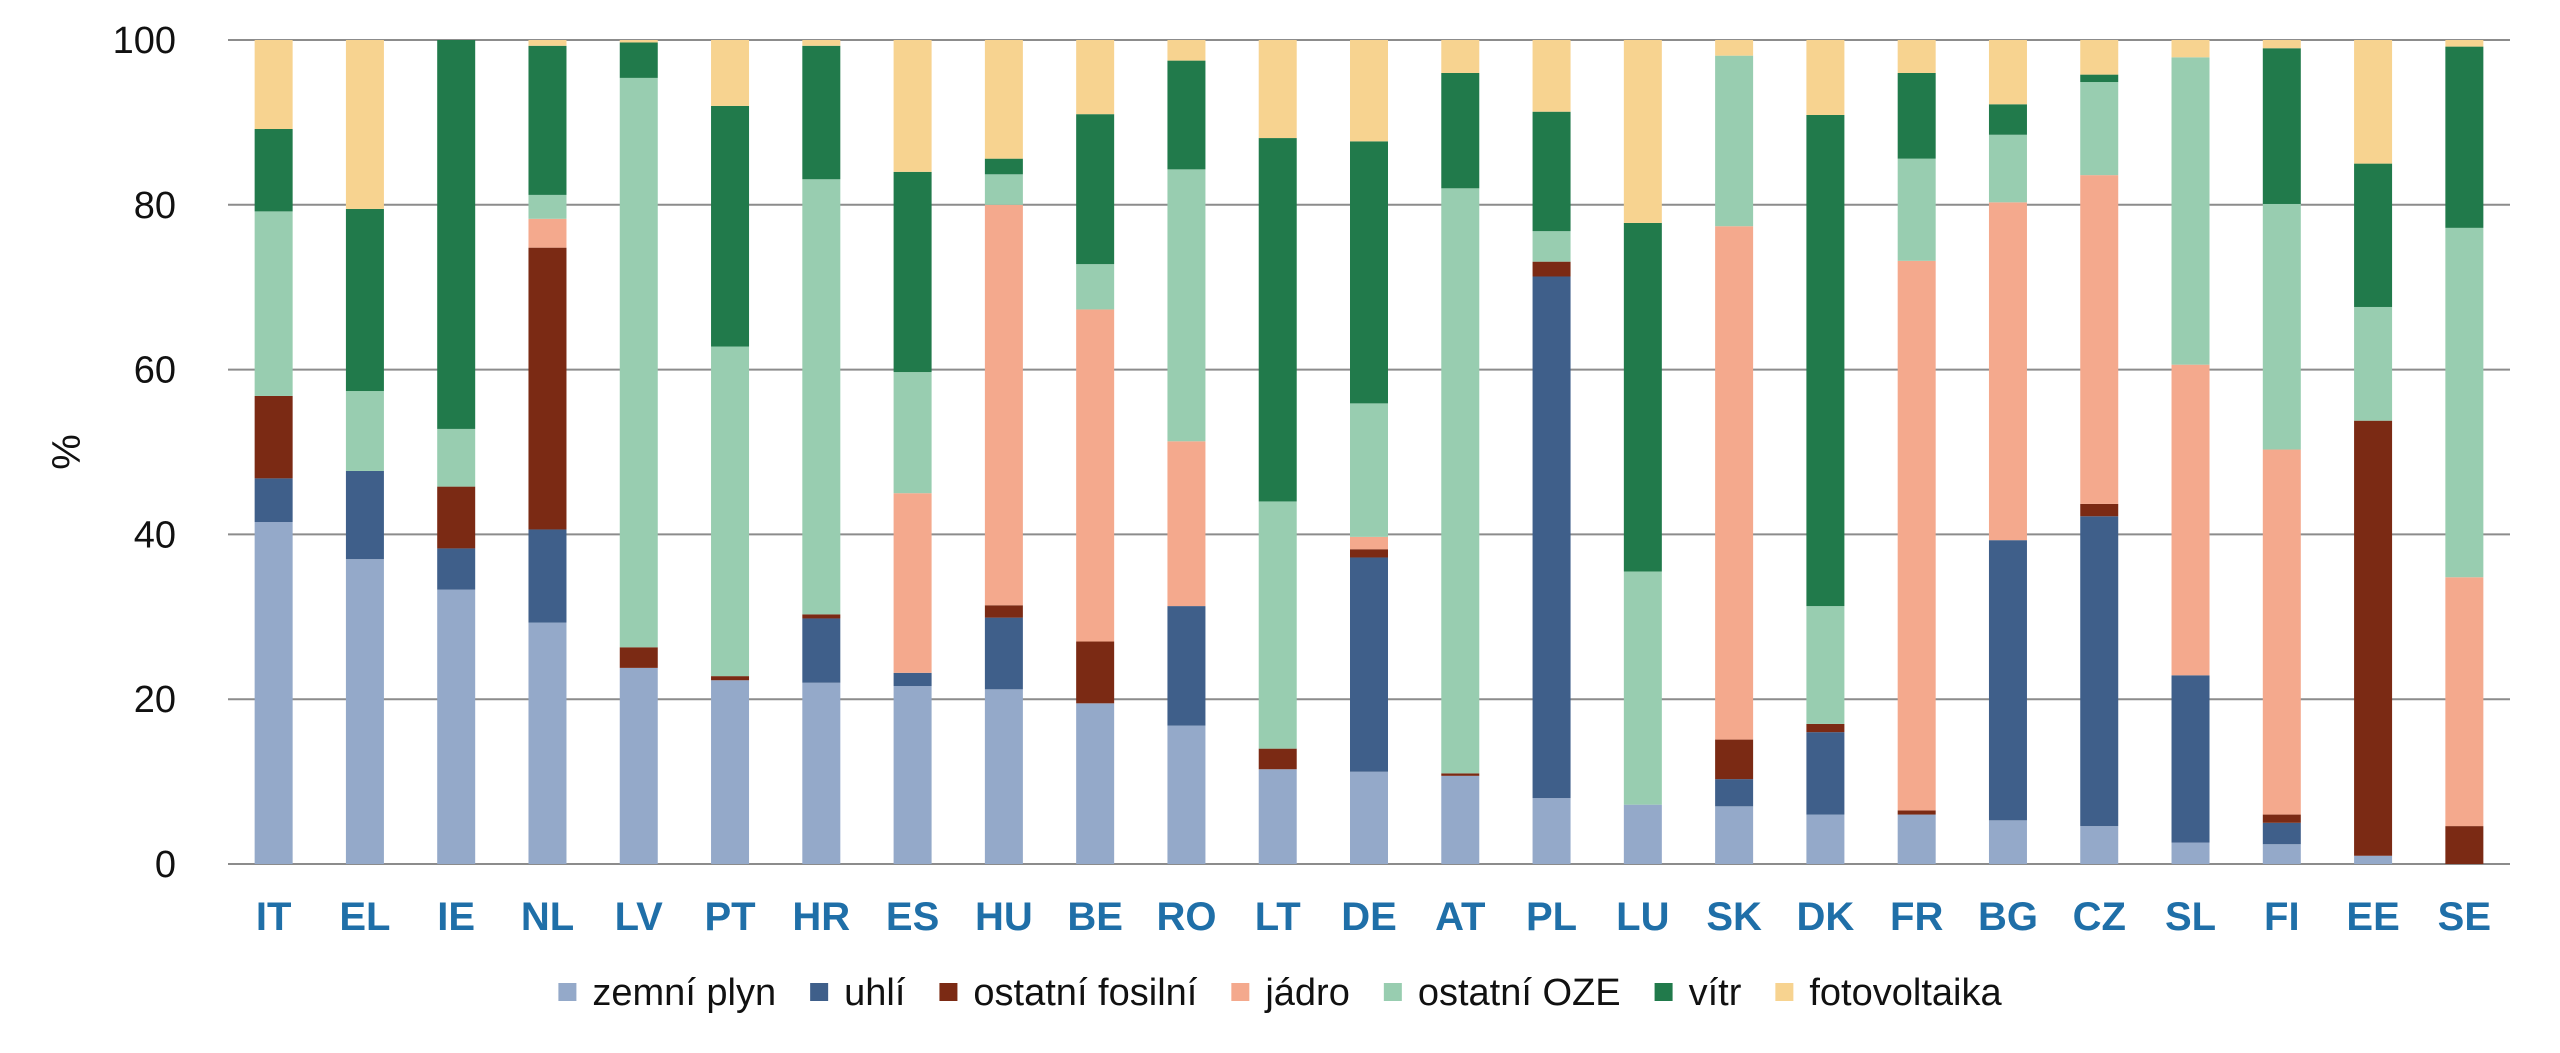 The width and height of the screenshot is (2560, 1053). Describe the element at coordinates (273, 500) in the screenshot. I see `bar-segment-it-uhli` at that location.